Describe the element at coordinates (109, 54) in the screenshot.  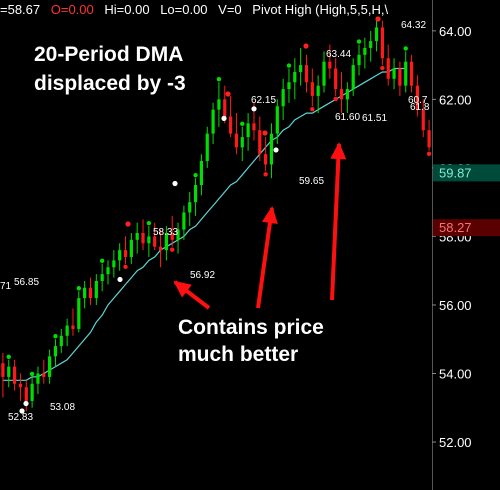
I see `dma-title-line1: 20-Period DMA` at that location.